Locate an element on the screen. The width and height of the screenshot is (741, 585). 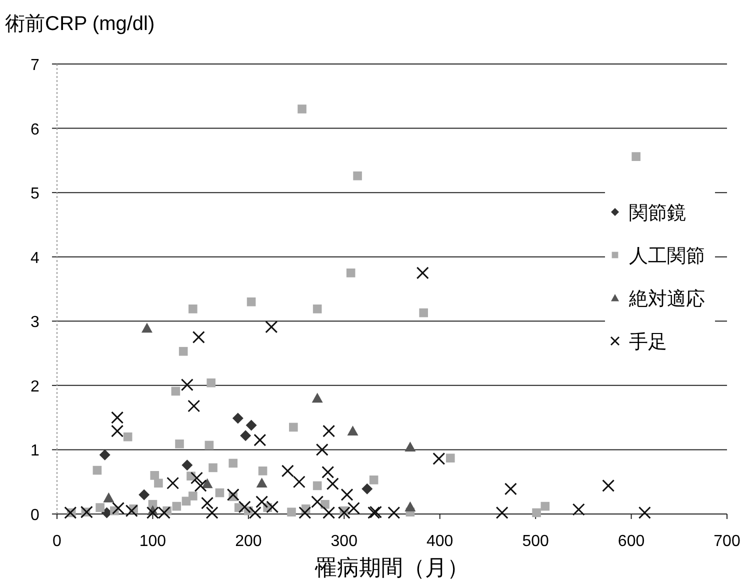
x-tick-label: 300 is located at coordinates (344, 541).